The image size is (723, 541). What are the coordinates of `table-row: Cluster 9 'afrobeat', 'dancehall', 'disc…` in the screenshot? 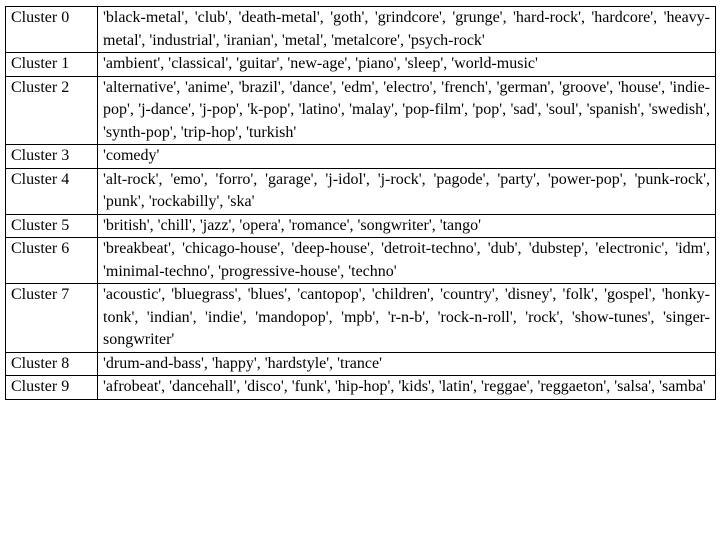 It's located at (360, 387).